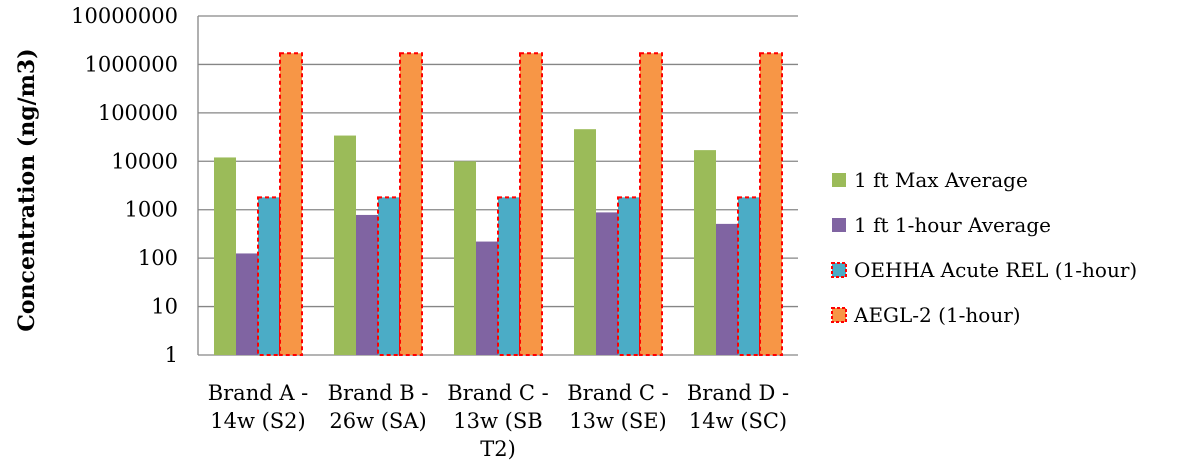 This screenshot has width=1196, height=476. Describe the element at coordinates (131, 64) in the screenshot. I see `y-tick-label: 1000000` at that location.